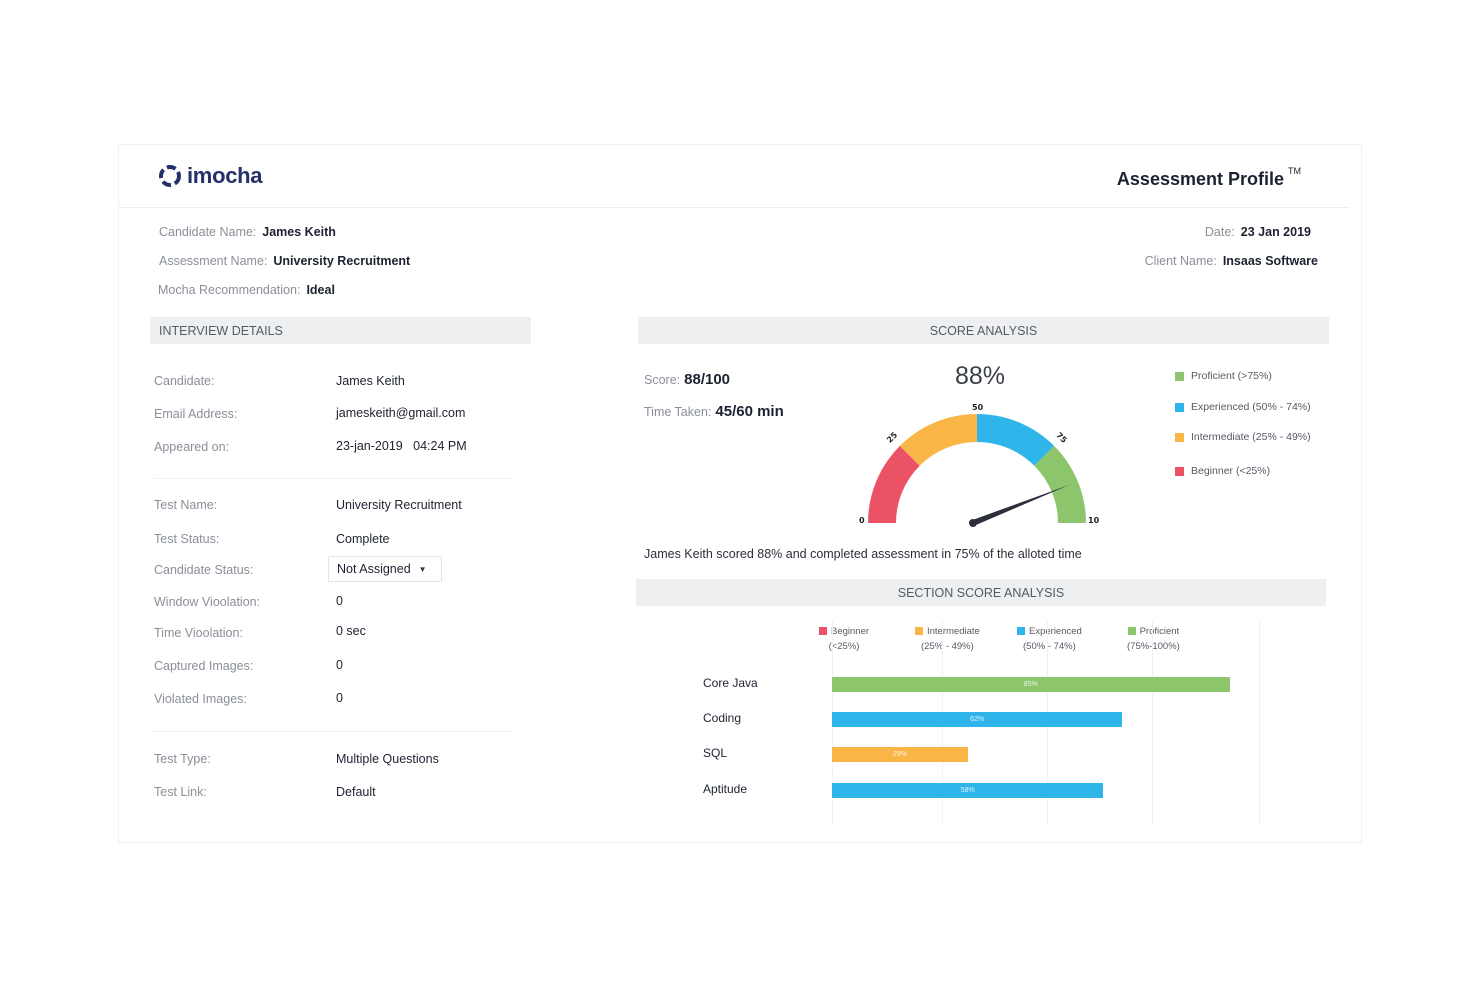 The height and width of the screenshot is (987, 1480). What do you see at coordinates (356, 792) in the screenshot?
I see `test-link-value: Default` at bounding box center [356, 792].